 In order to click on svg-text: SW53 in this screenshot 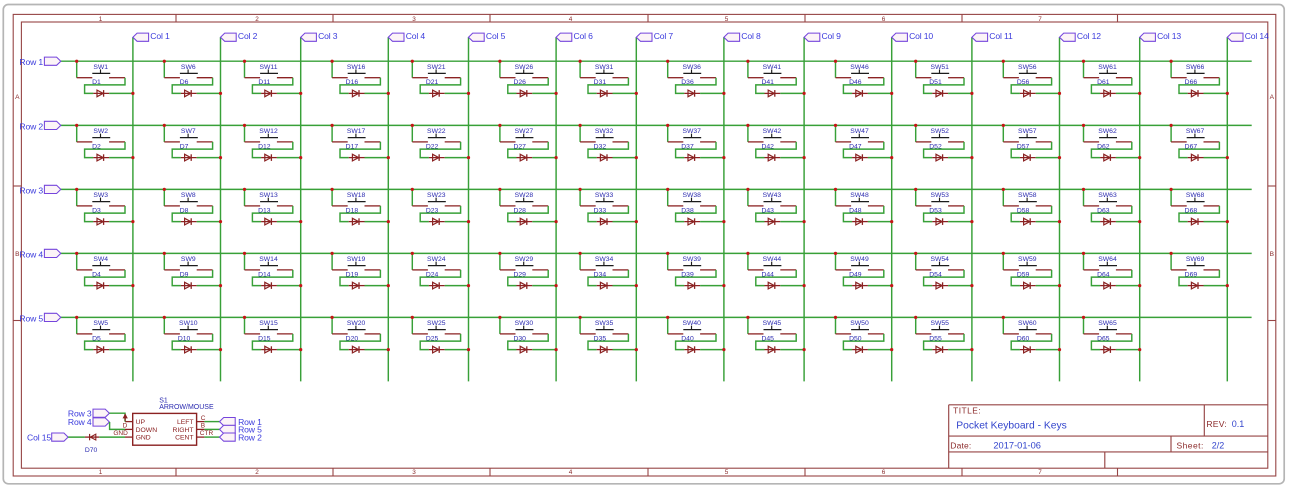, I will do `click(939, 195)`.